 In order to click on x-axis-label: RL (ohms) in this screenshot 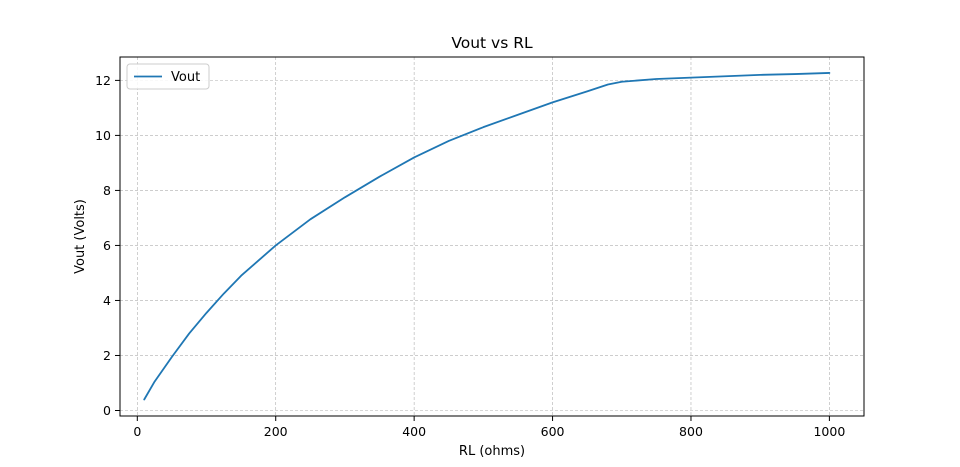, I will do `click(492, 451)`.